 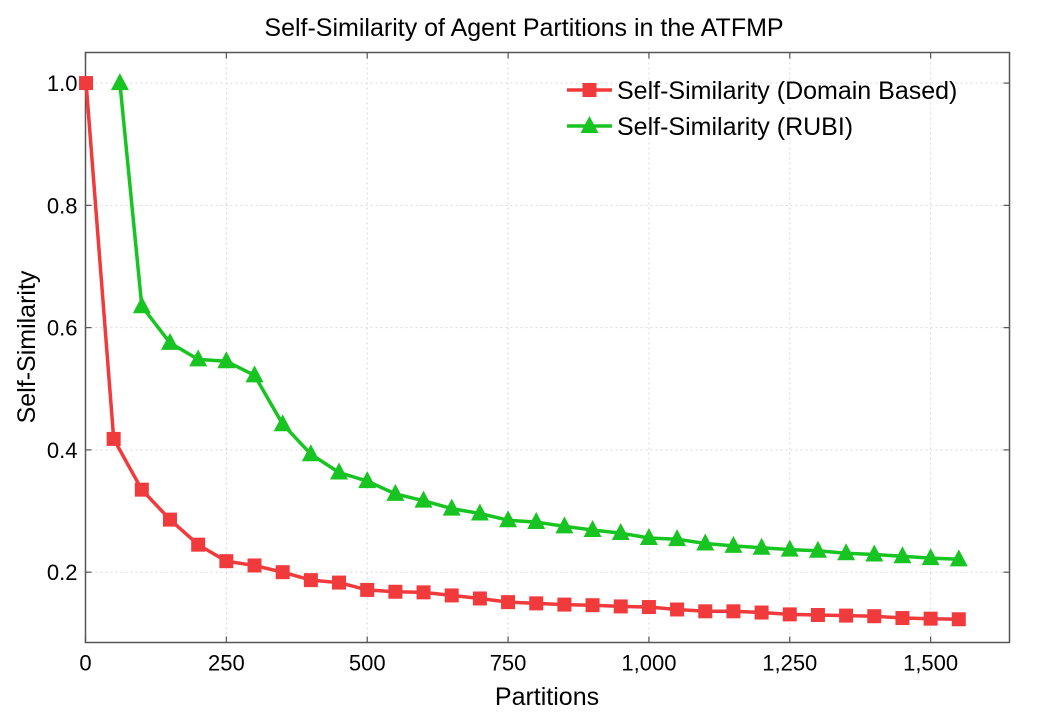 What do you see at coordinates (547, 697) in the screenshot?
I see `x-axis-label: Partitions` at bounding box center [547, 697].